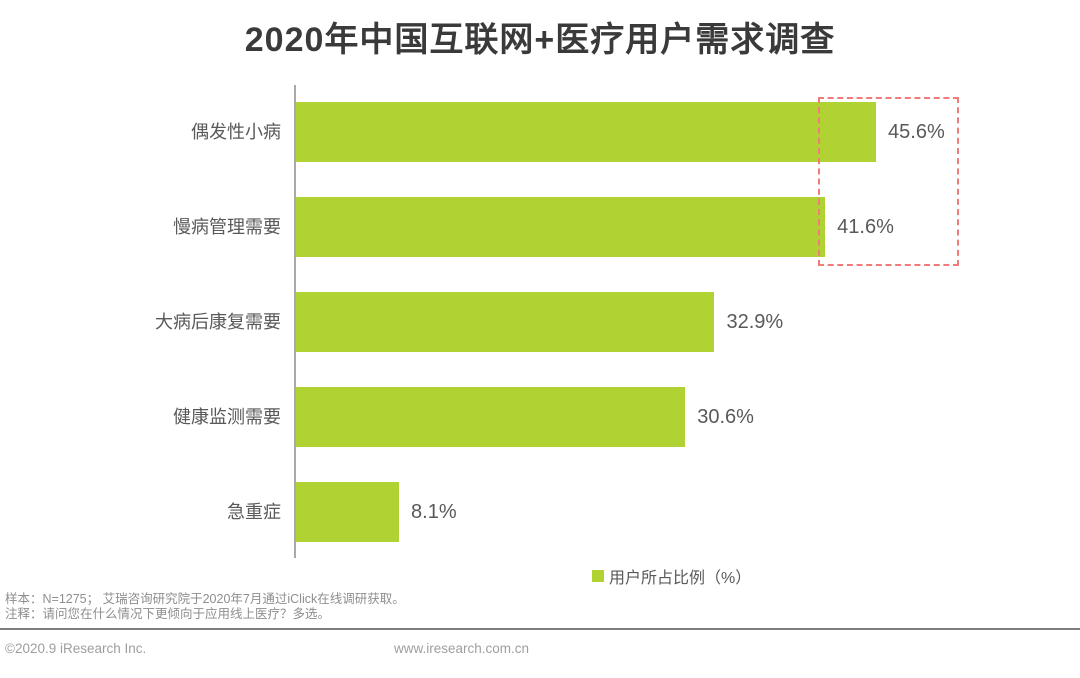  I want to click on value-label: 32.9%, so click(755, 322).